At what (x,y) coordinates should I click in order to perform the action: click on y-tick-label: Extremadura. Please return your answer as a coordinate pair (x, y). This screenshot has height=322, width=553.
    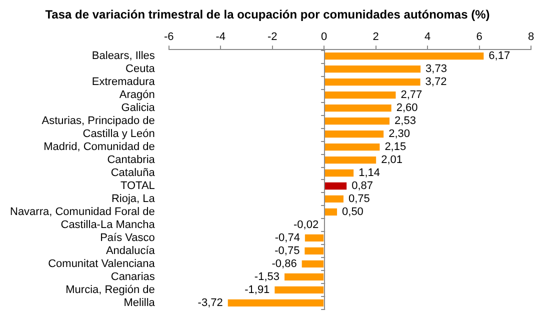
    Looking at the image, I should click on (124, 82).